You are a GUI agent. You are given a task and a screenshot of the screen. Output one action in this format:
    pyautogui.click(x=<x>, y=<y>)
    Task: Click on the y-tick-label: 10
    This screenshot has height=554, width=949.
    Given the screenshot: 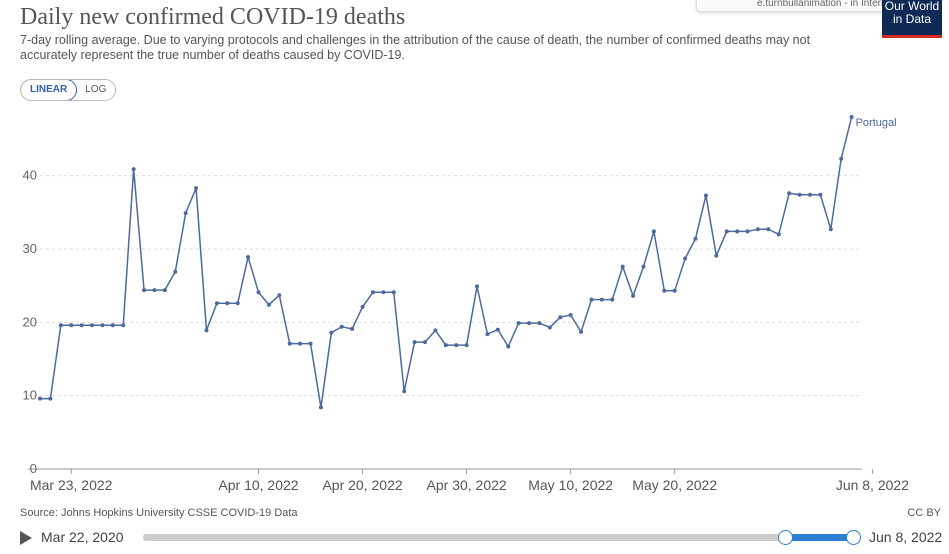 What is the action you would take?
    pyautogui.click(x=30, y=395)
    